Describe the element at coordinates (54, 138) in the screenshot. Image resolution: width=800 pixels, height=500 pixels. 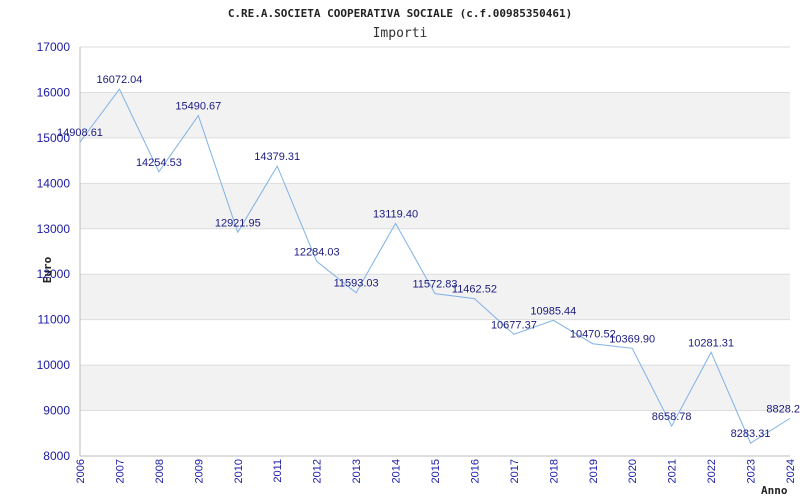
I see `y-tick-label: 15000` at that location.